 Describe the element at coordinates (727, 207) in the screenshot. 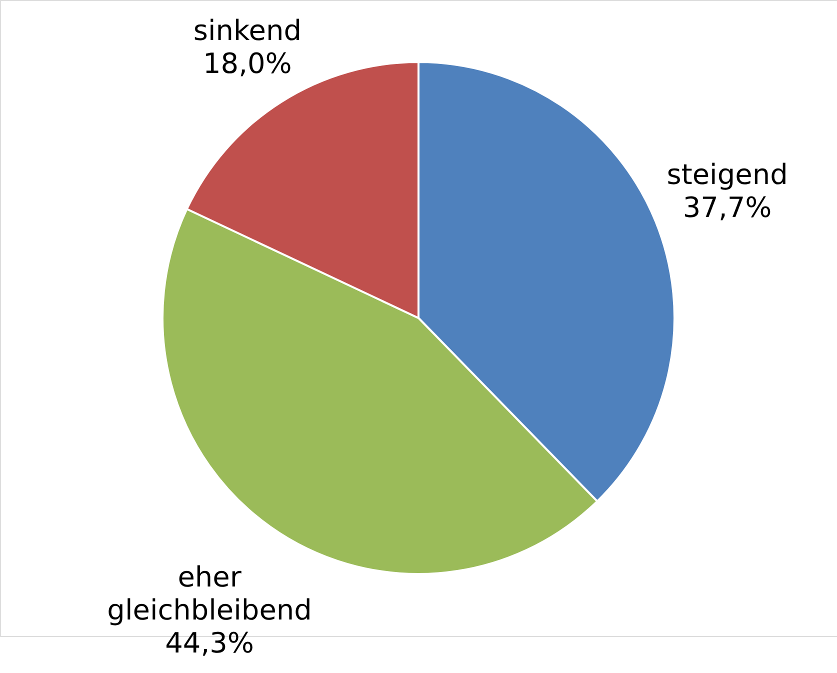

I see `data-label: 37,7%` at that location.